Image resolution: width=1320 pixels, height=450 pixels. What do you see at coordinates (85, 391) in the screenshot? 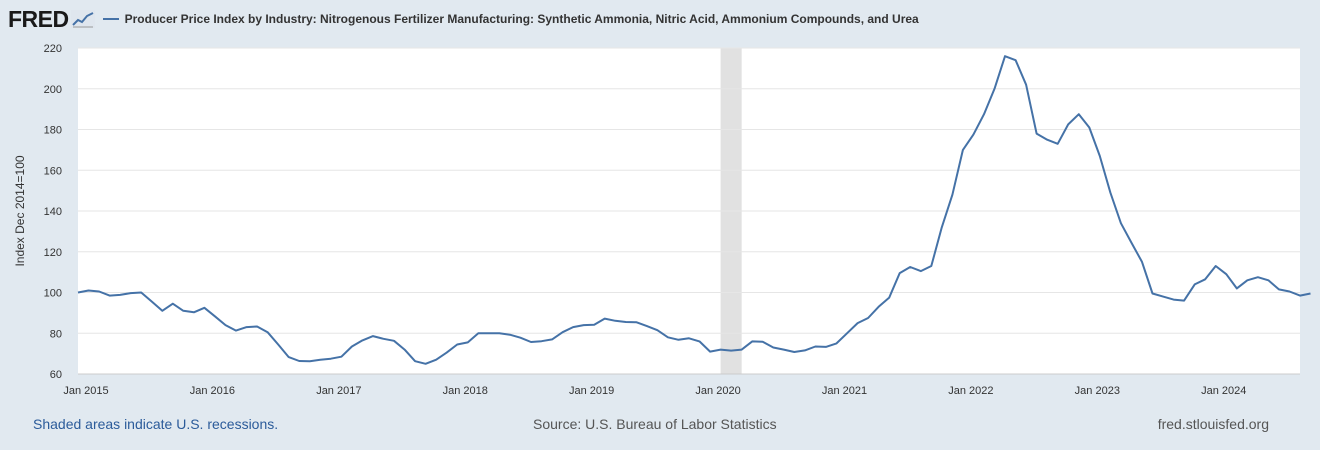
I see `x-tick-label: Jan 2015` at bounding box center [85, 391].